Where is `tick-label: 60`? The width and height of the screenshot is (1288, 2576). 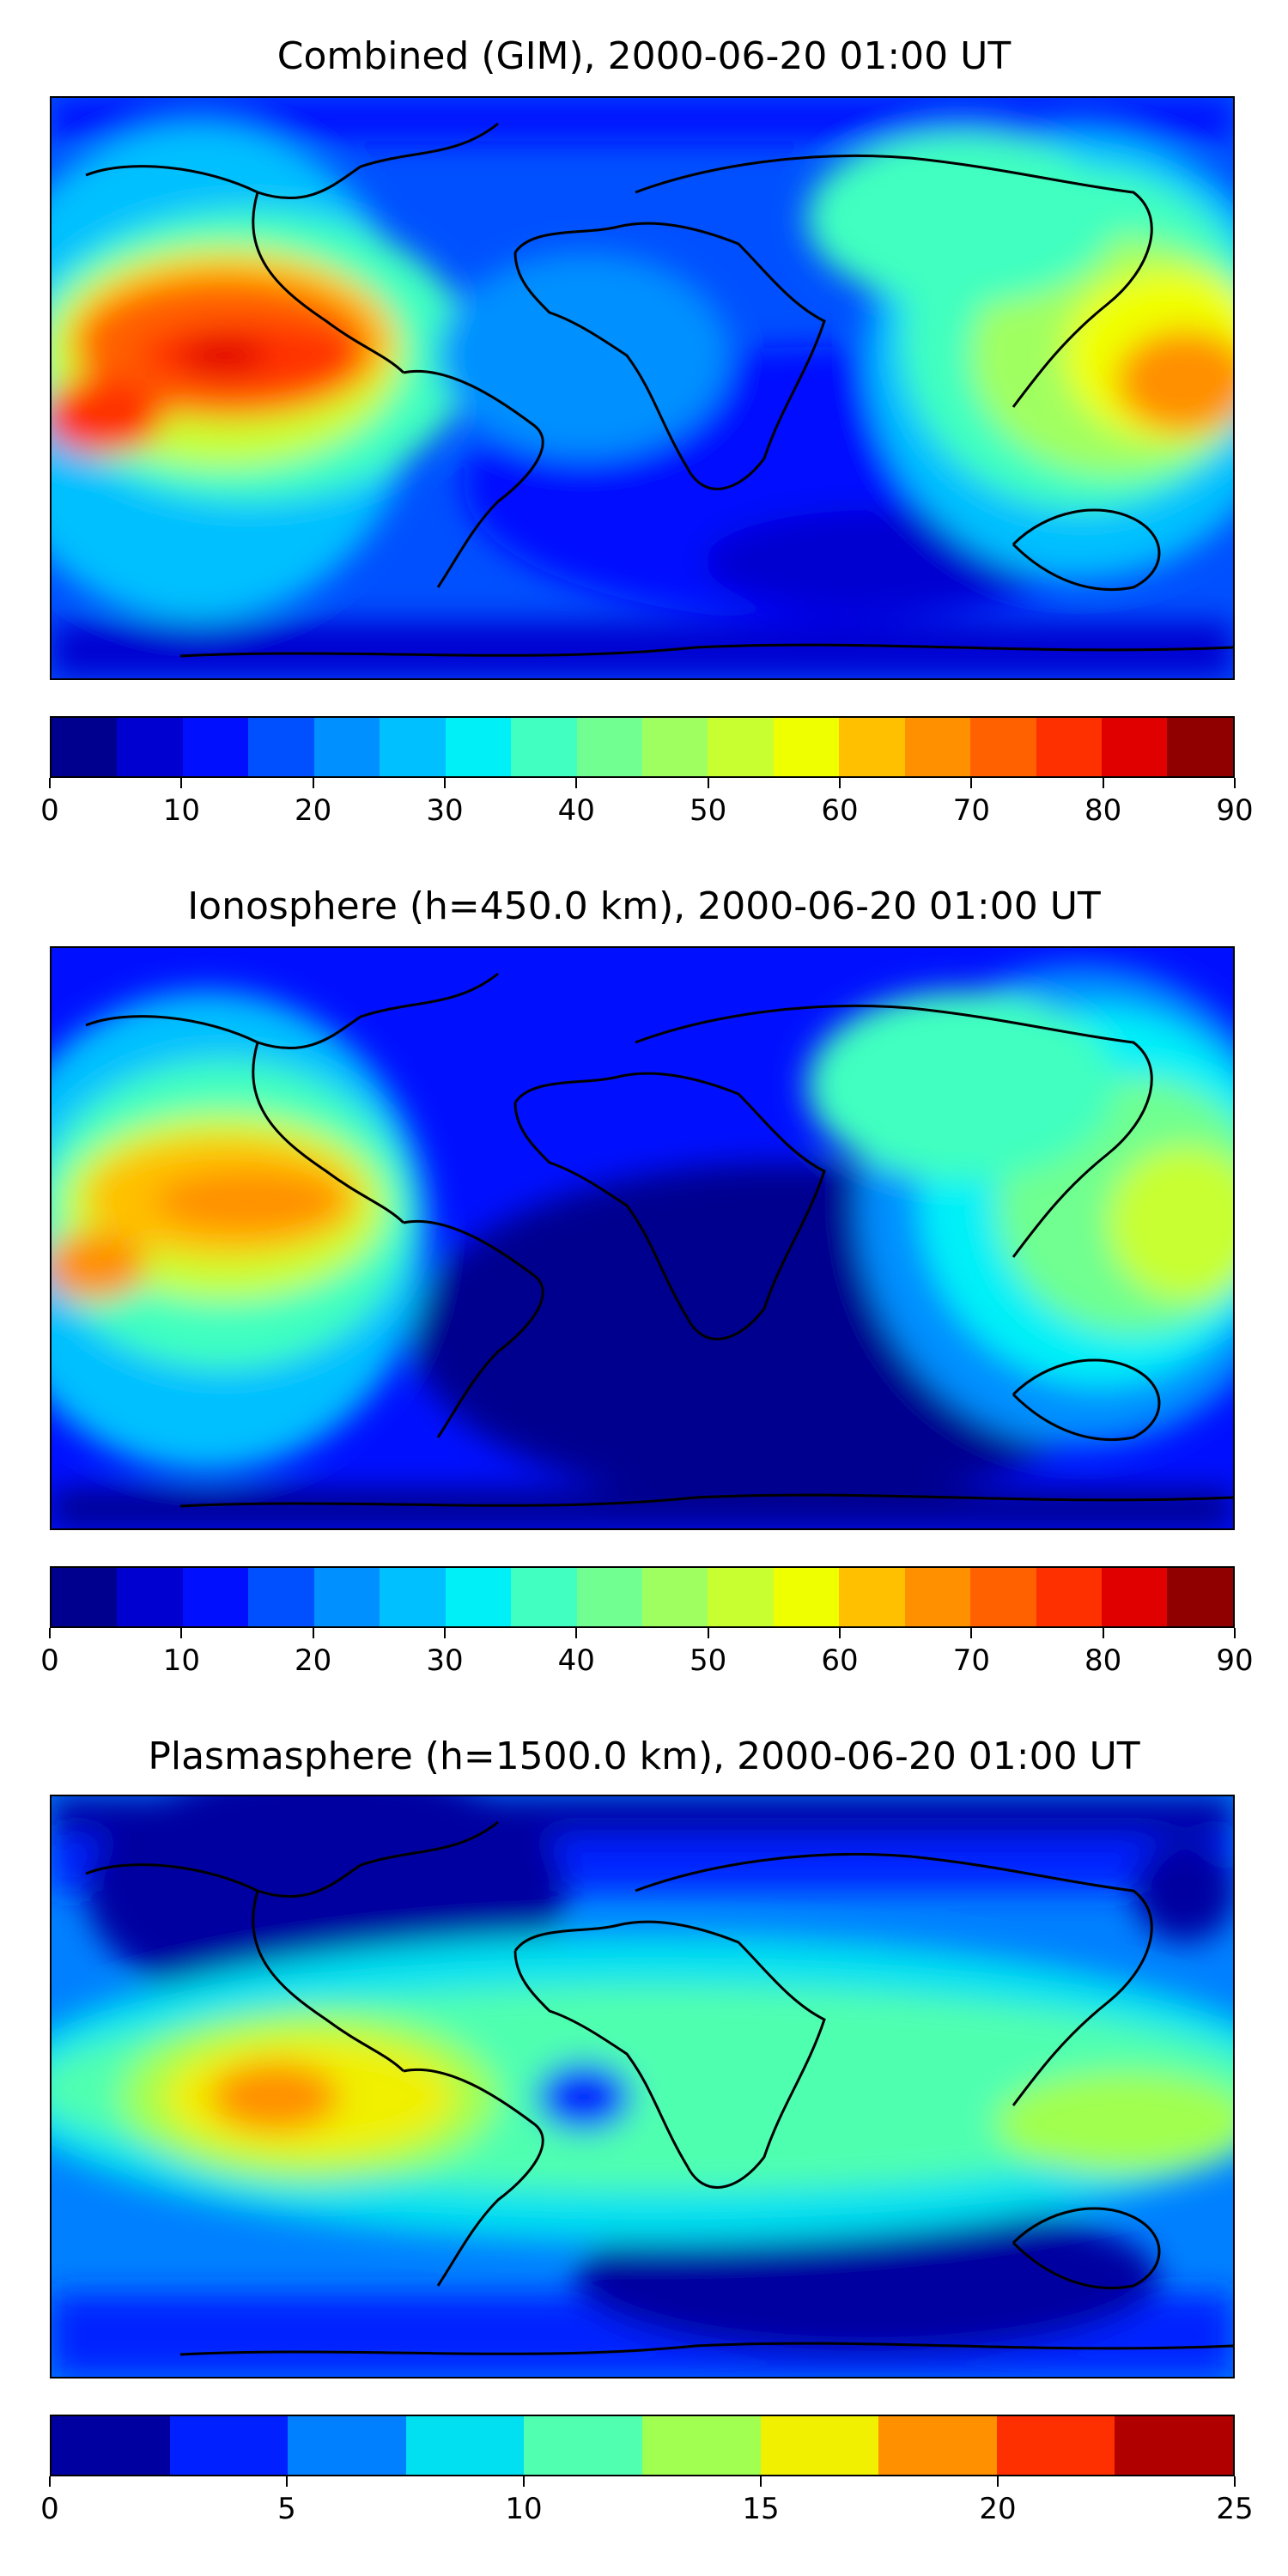 tick-label: 60 is located at coordinates (840, 1660).